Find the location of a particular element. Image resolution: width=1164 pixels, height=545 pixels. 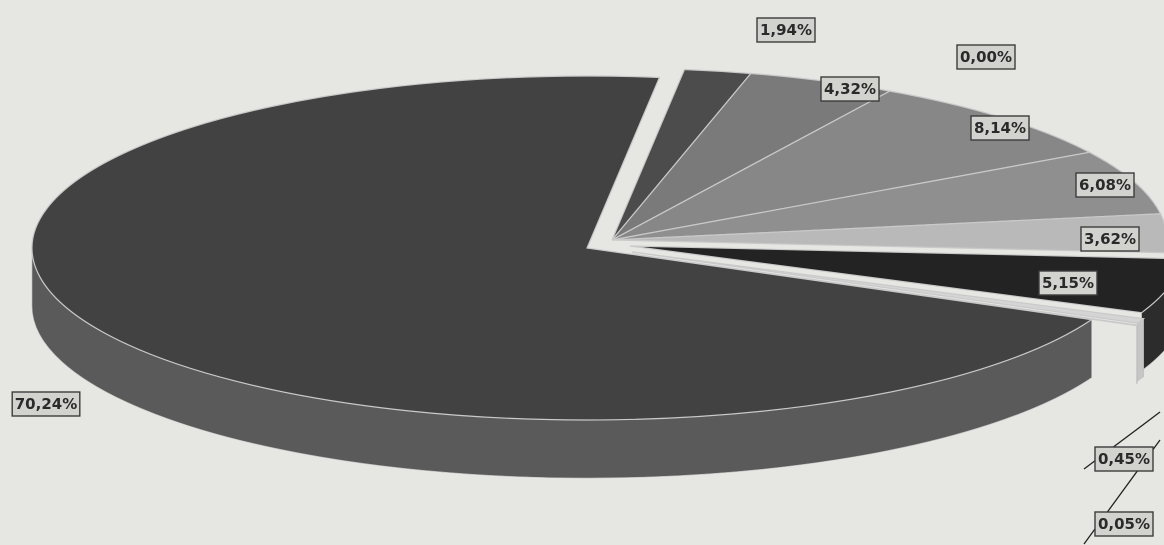

data-label: 3,62% is located at coordinates (1110, 239).